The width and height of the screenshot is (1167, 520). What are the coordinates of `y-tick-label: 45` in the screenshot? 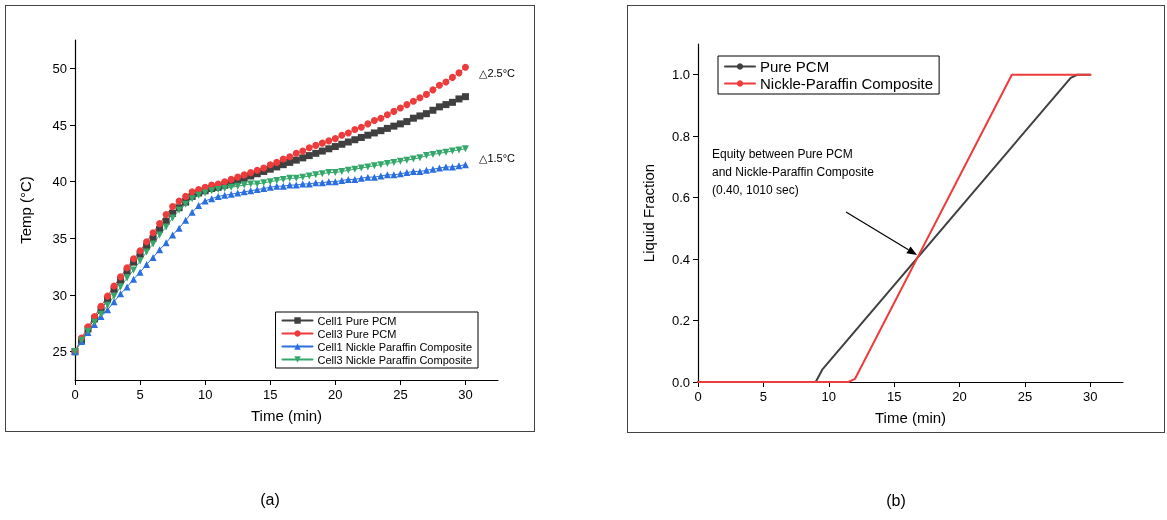 It's located at (59, 125).